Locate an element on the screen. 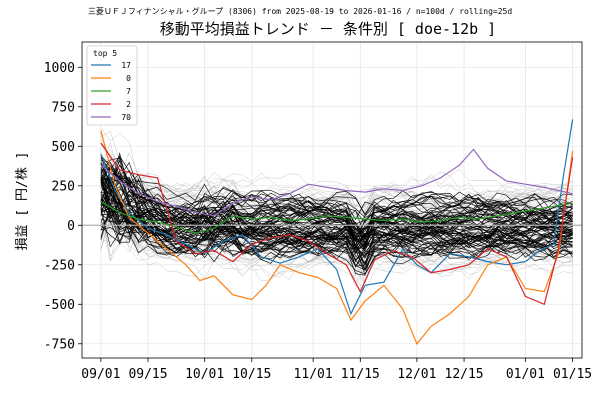  y-tick-label: 250 is located at coordinates (63, 186).